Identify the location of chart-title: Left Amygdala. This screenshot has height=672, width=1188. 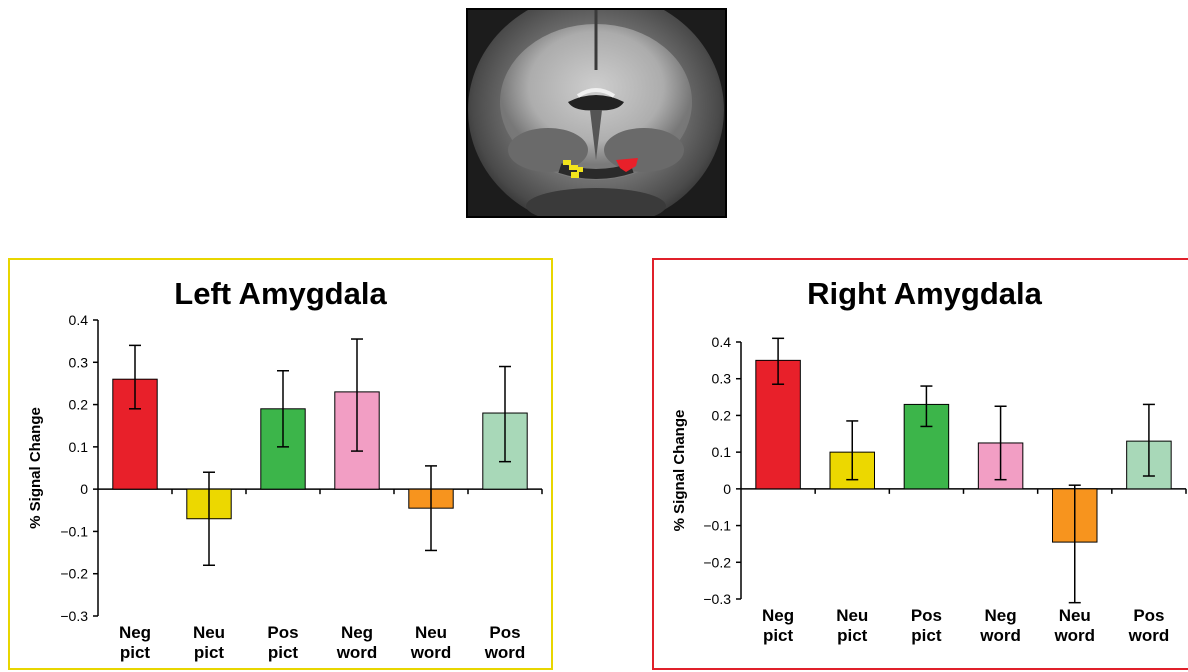
(280, 293).